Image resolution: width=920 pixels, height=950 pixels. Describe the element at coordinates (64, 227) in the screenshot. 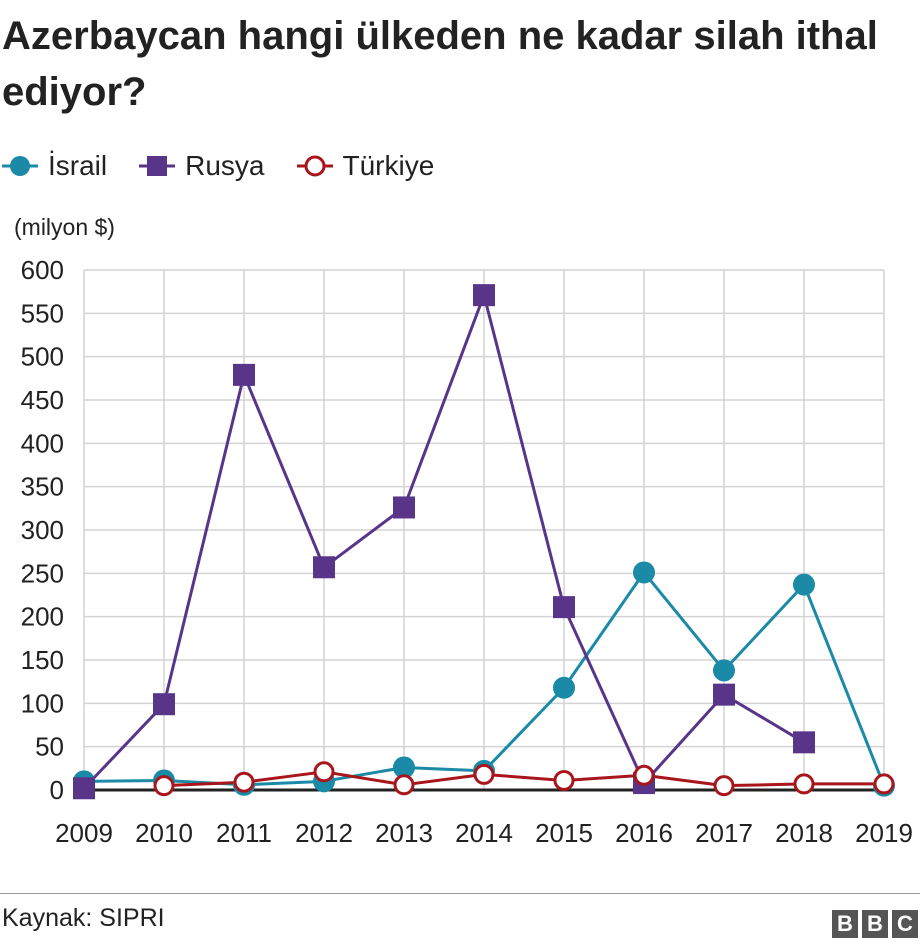

I see `y-axis-unit-label: (milyon $)` at that location.